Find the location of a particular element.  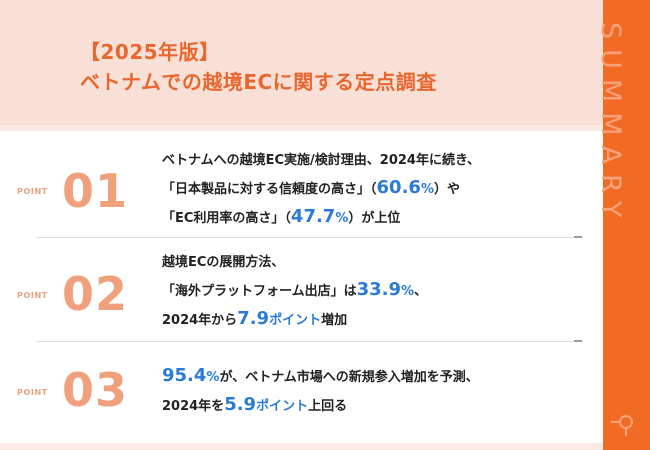

highlight-value: 47.7 is located at coordinates (313, 216).